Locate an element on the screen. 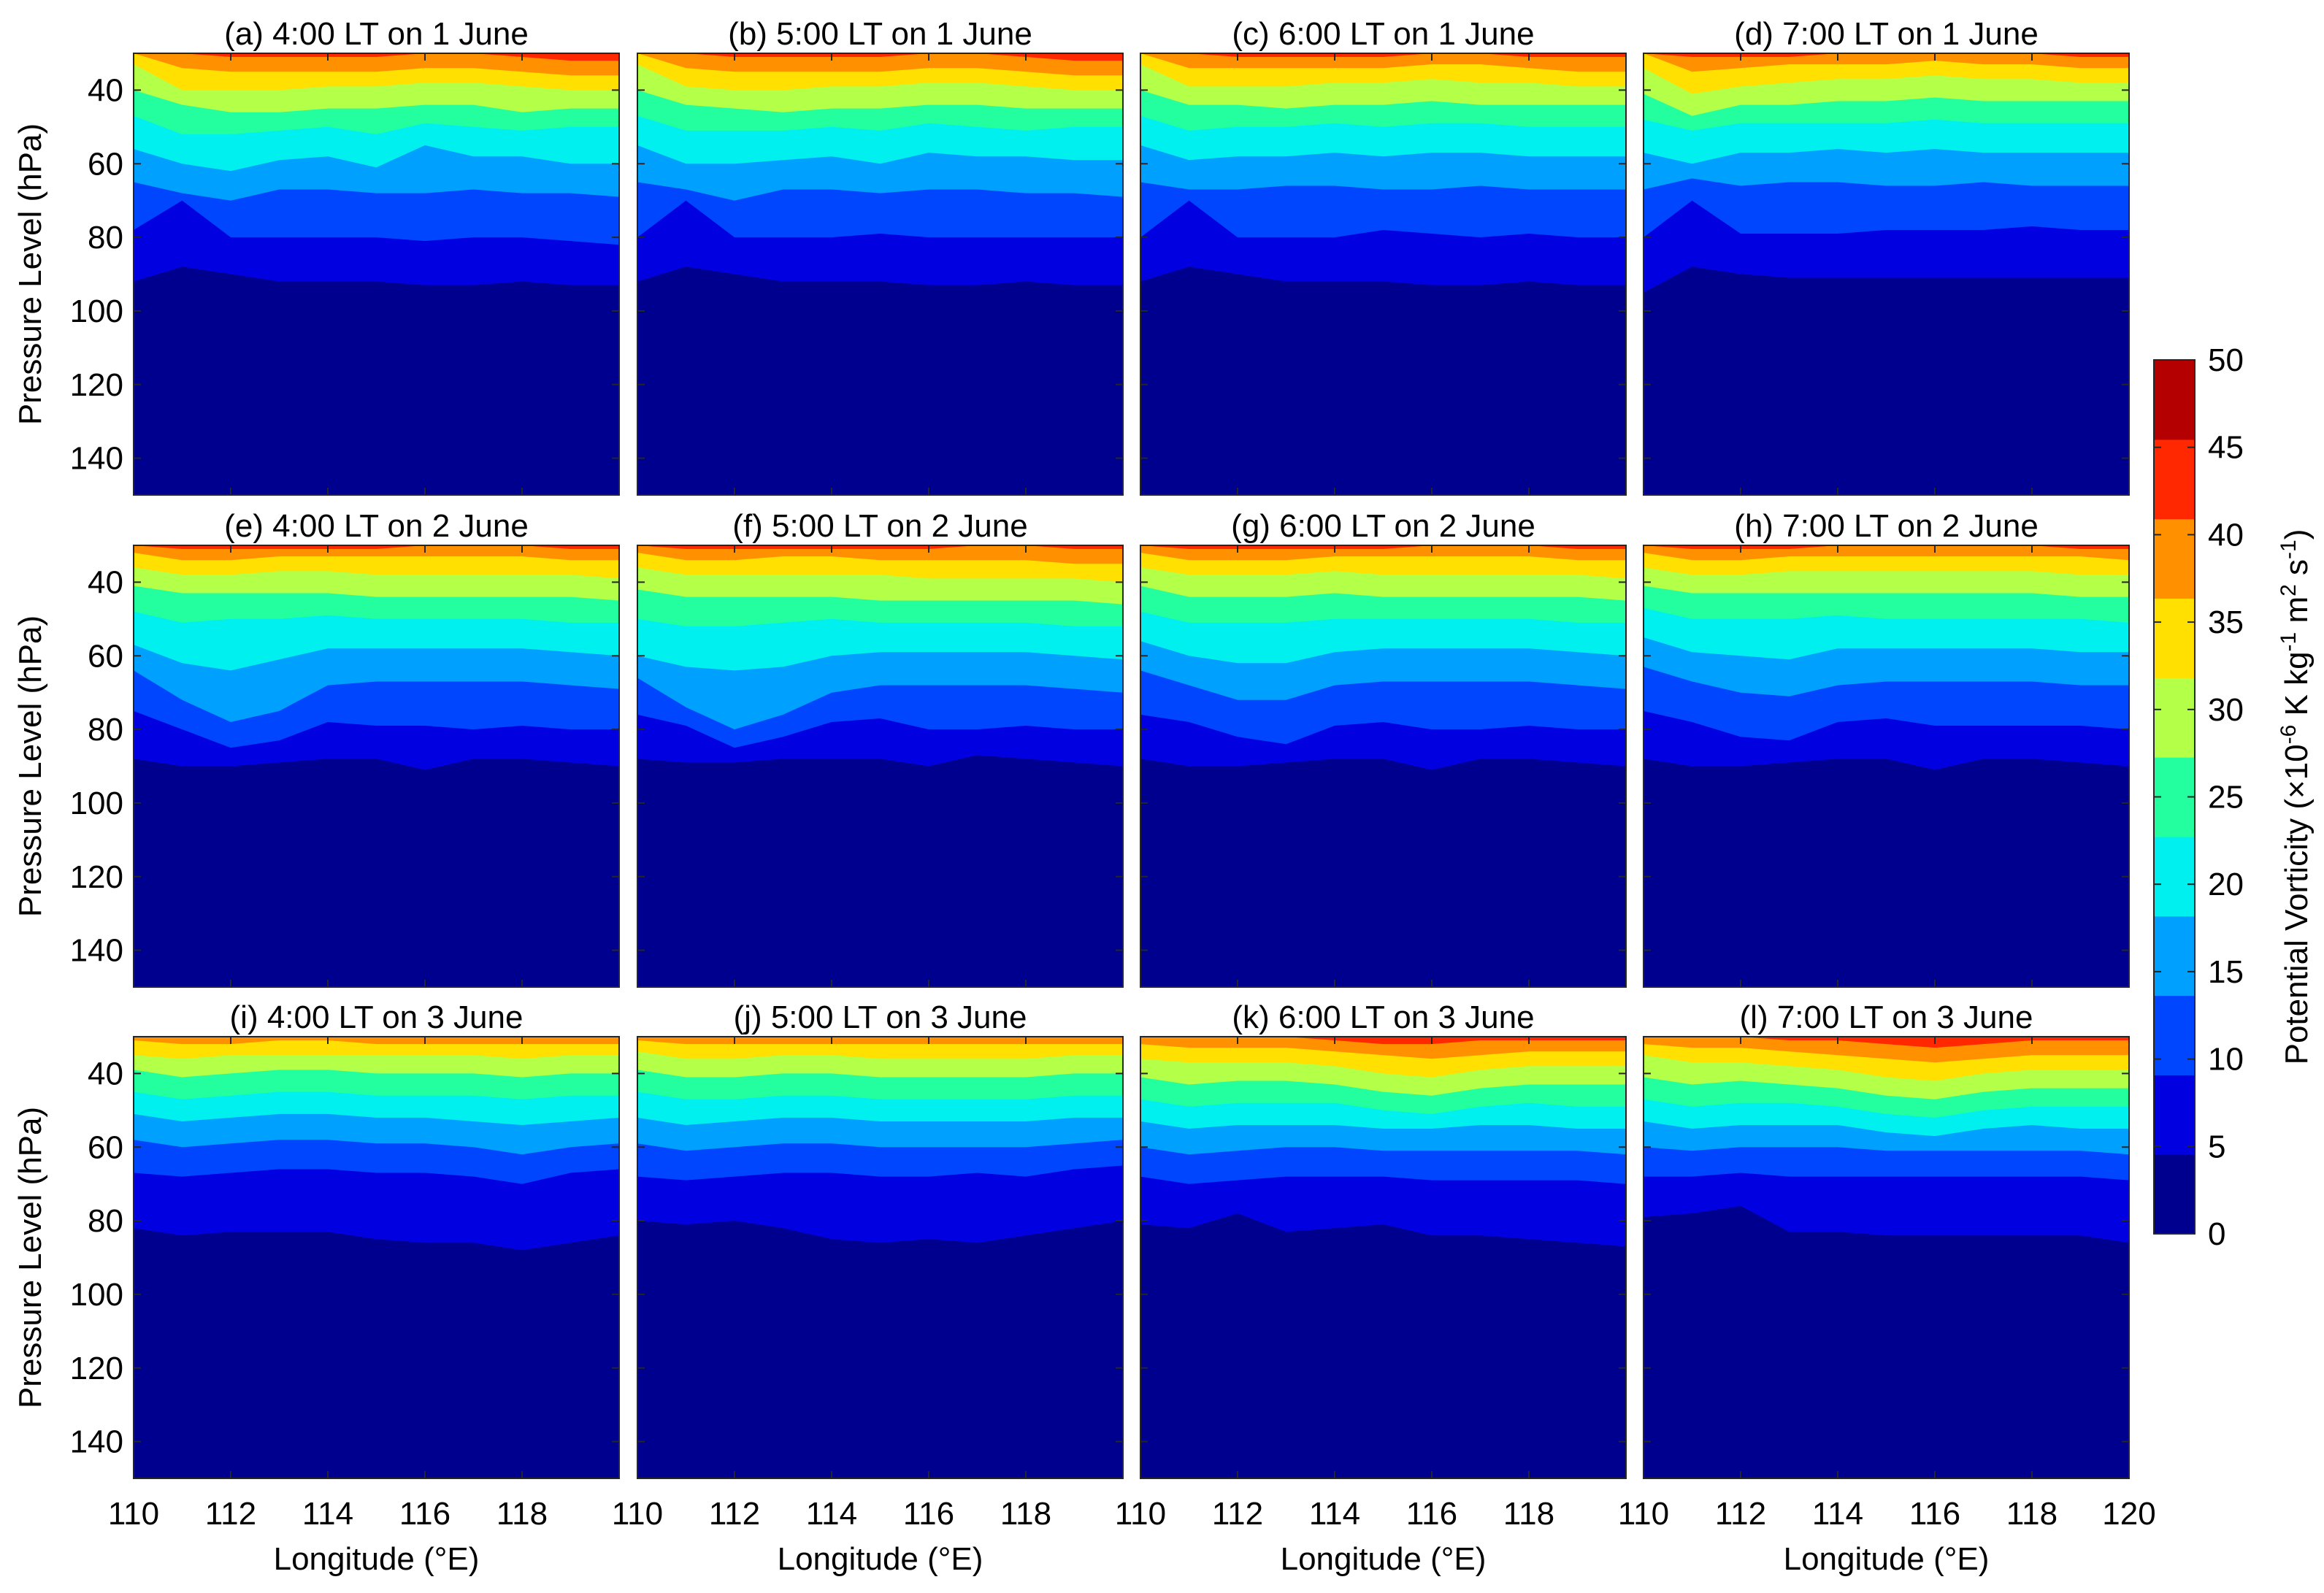  colorbar-tick-label: 45 is located at coordinates (2226, 448).